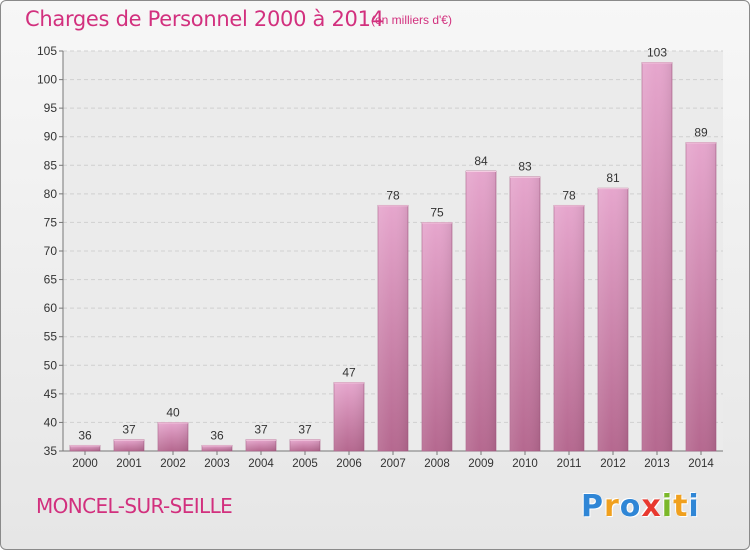 The width and height of the screenshot is (750, 550). What do you see at coordinates (612, 506) in the screenshot?
I see `logo-letter: r` at bounding box center [612, 506].